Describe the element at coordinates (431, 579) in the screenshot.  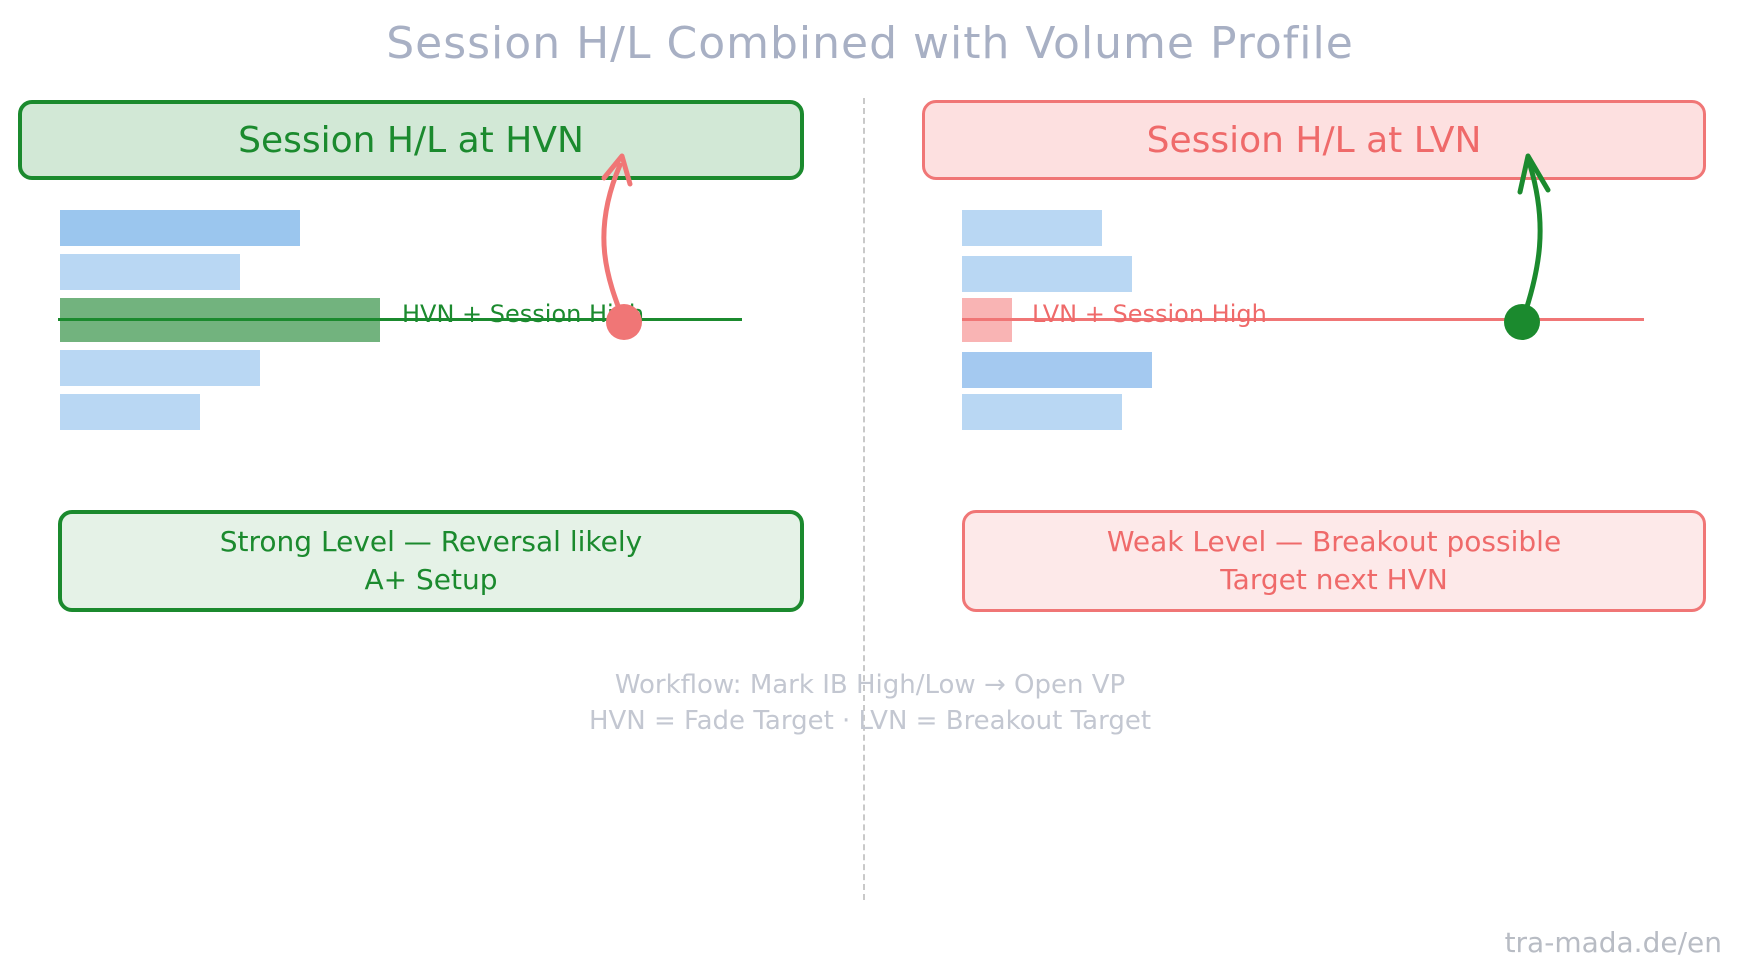
I see `hvn-result-line-2: A+ Setup` at that location.